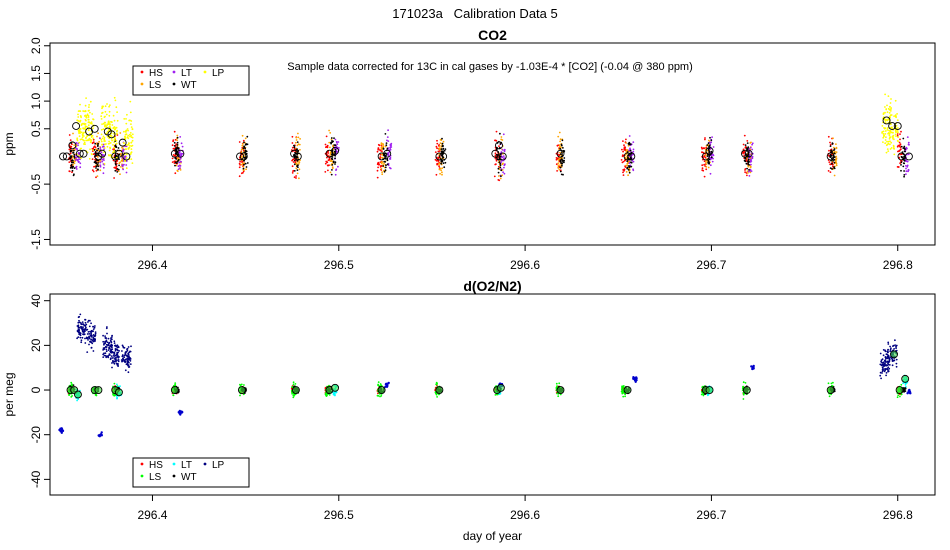 The image size is (950, 550). What do you see at coordinates (486, 138) in the screenshot?
I see `mean-markers` at bounding box center [486, 138].